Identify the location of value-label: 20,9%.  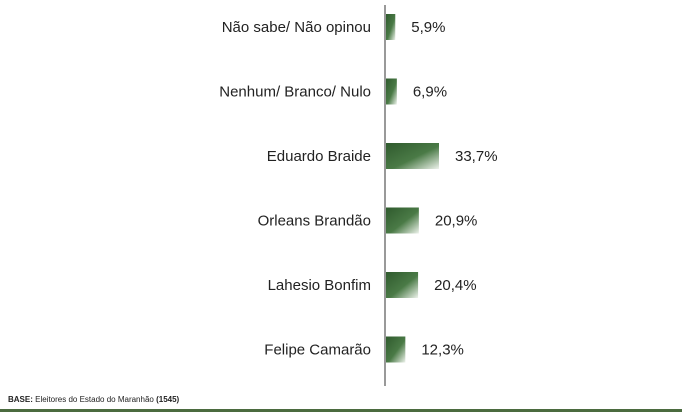
(456, 221).